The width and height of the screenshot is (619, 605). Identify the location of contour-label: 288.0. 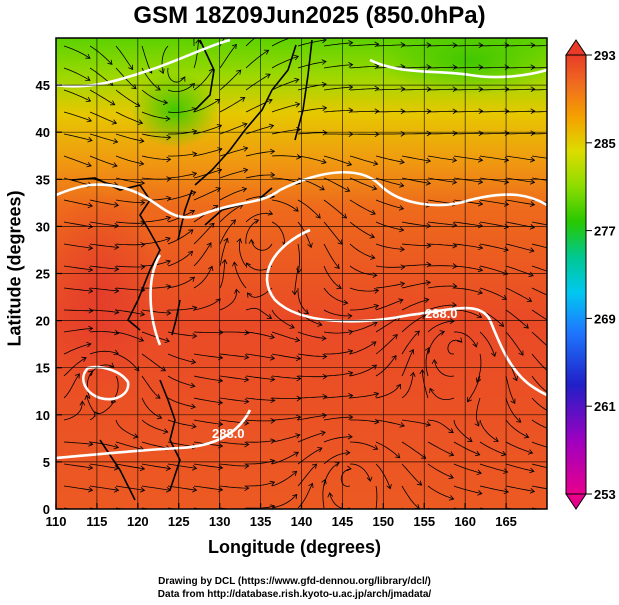
(441, 313).